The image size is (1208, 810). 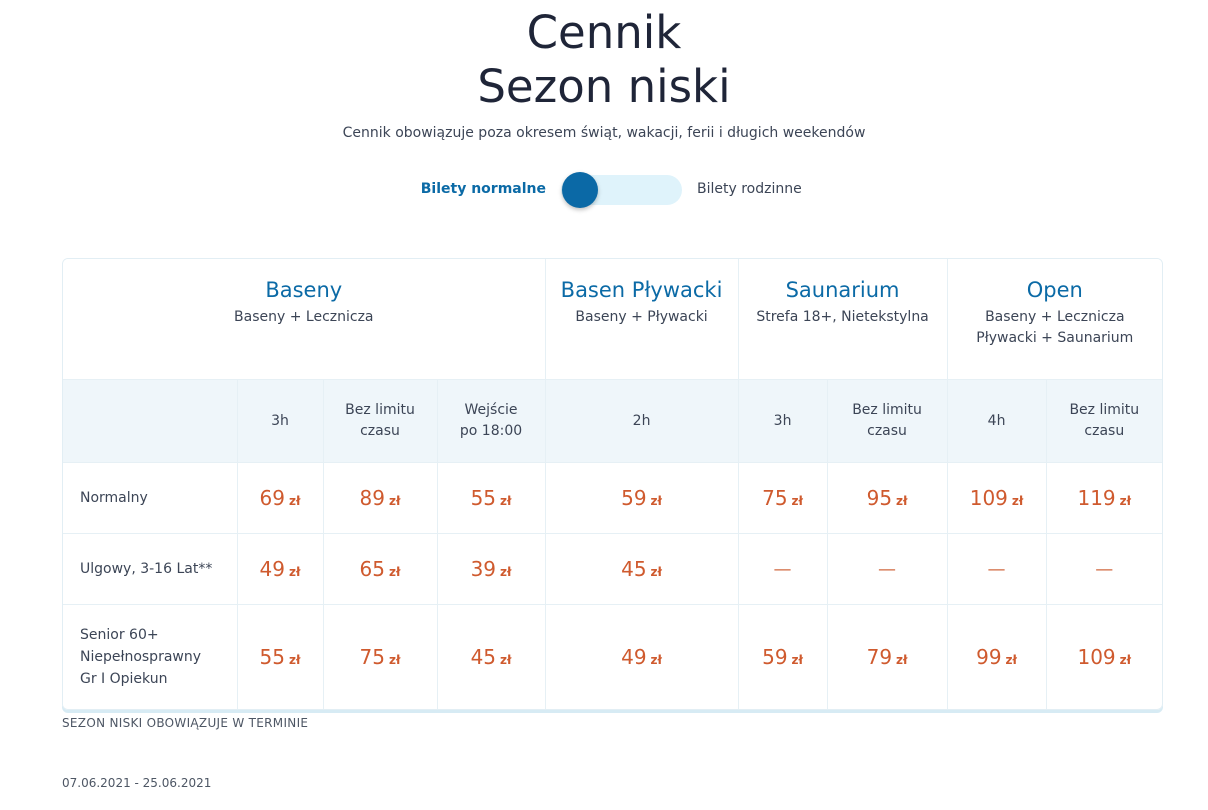 I want to click on duration-cell: 3h, so click(x=782, y=421).